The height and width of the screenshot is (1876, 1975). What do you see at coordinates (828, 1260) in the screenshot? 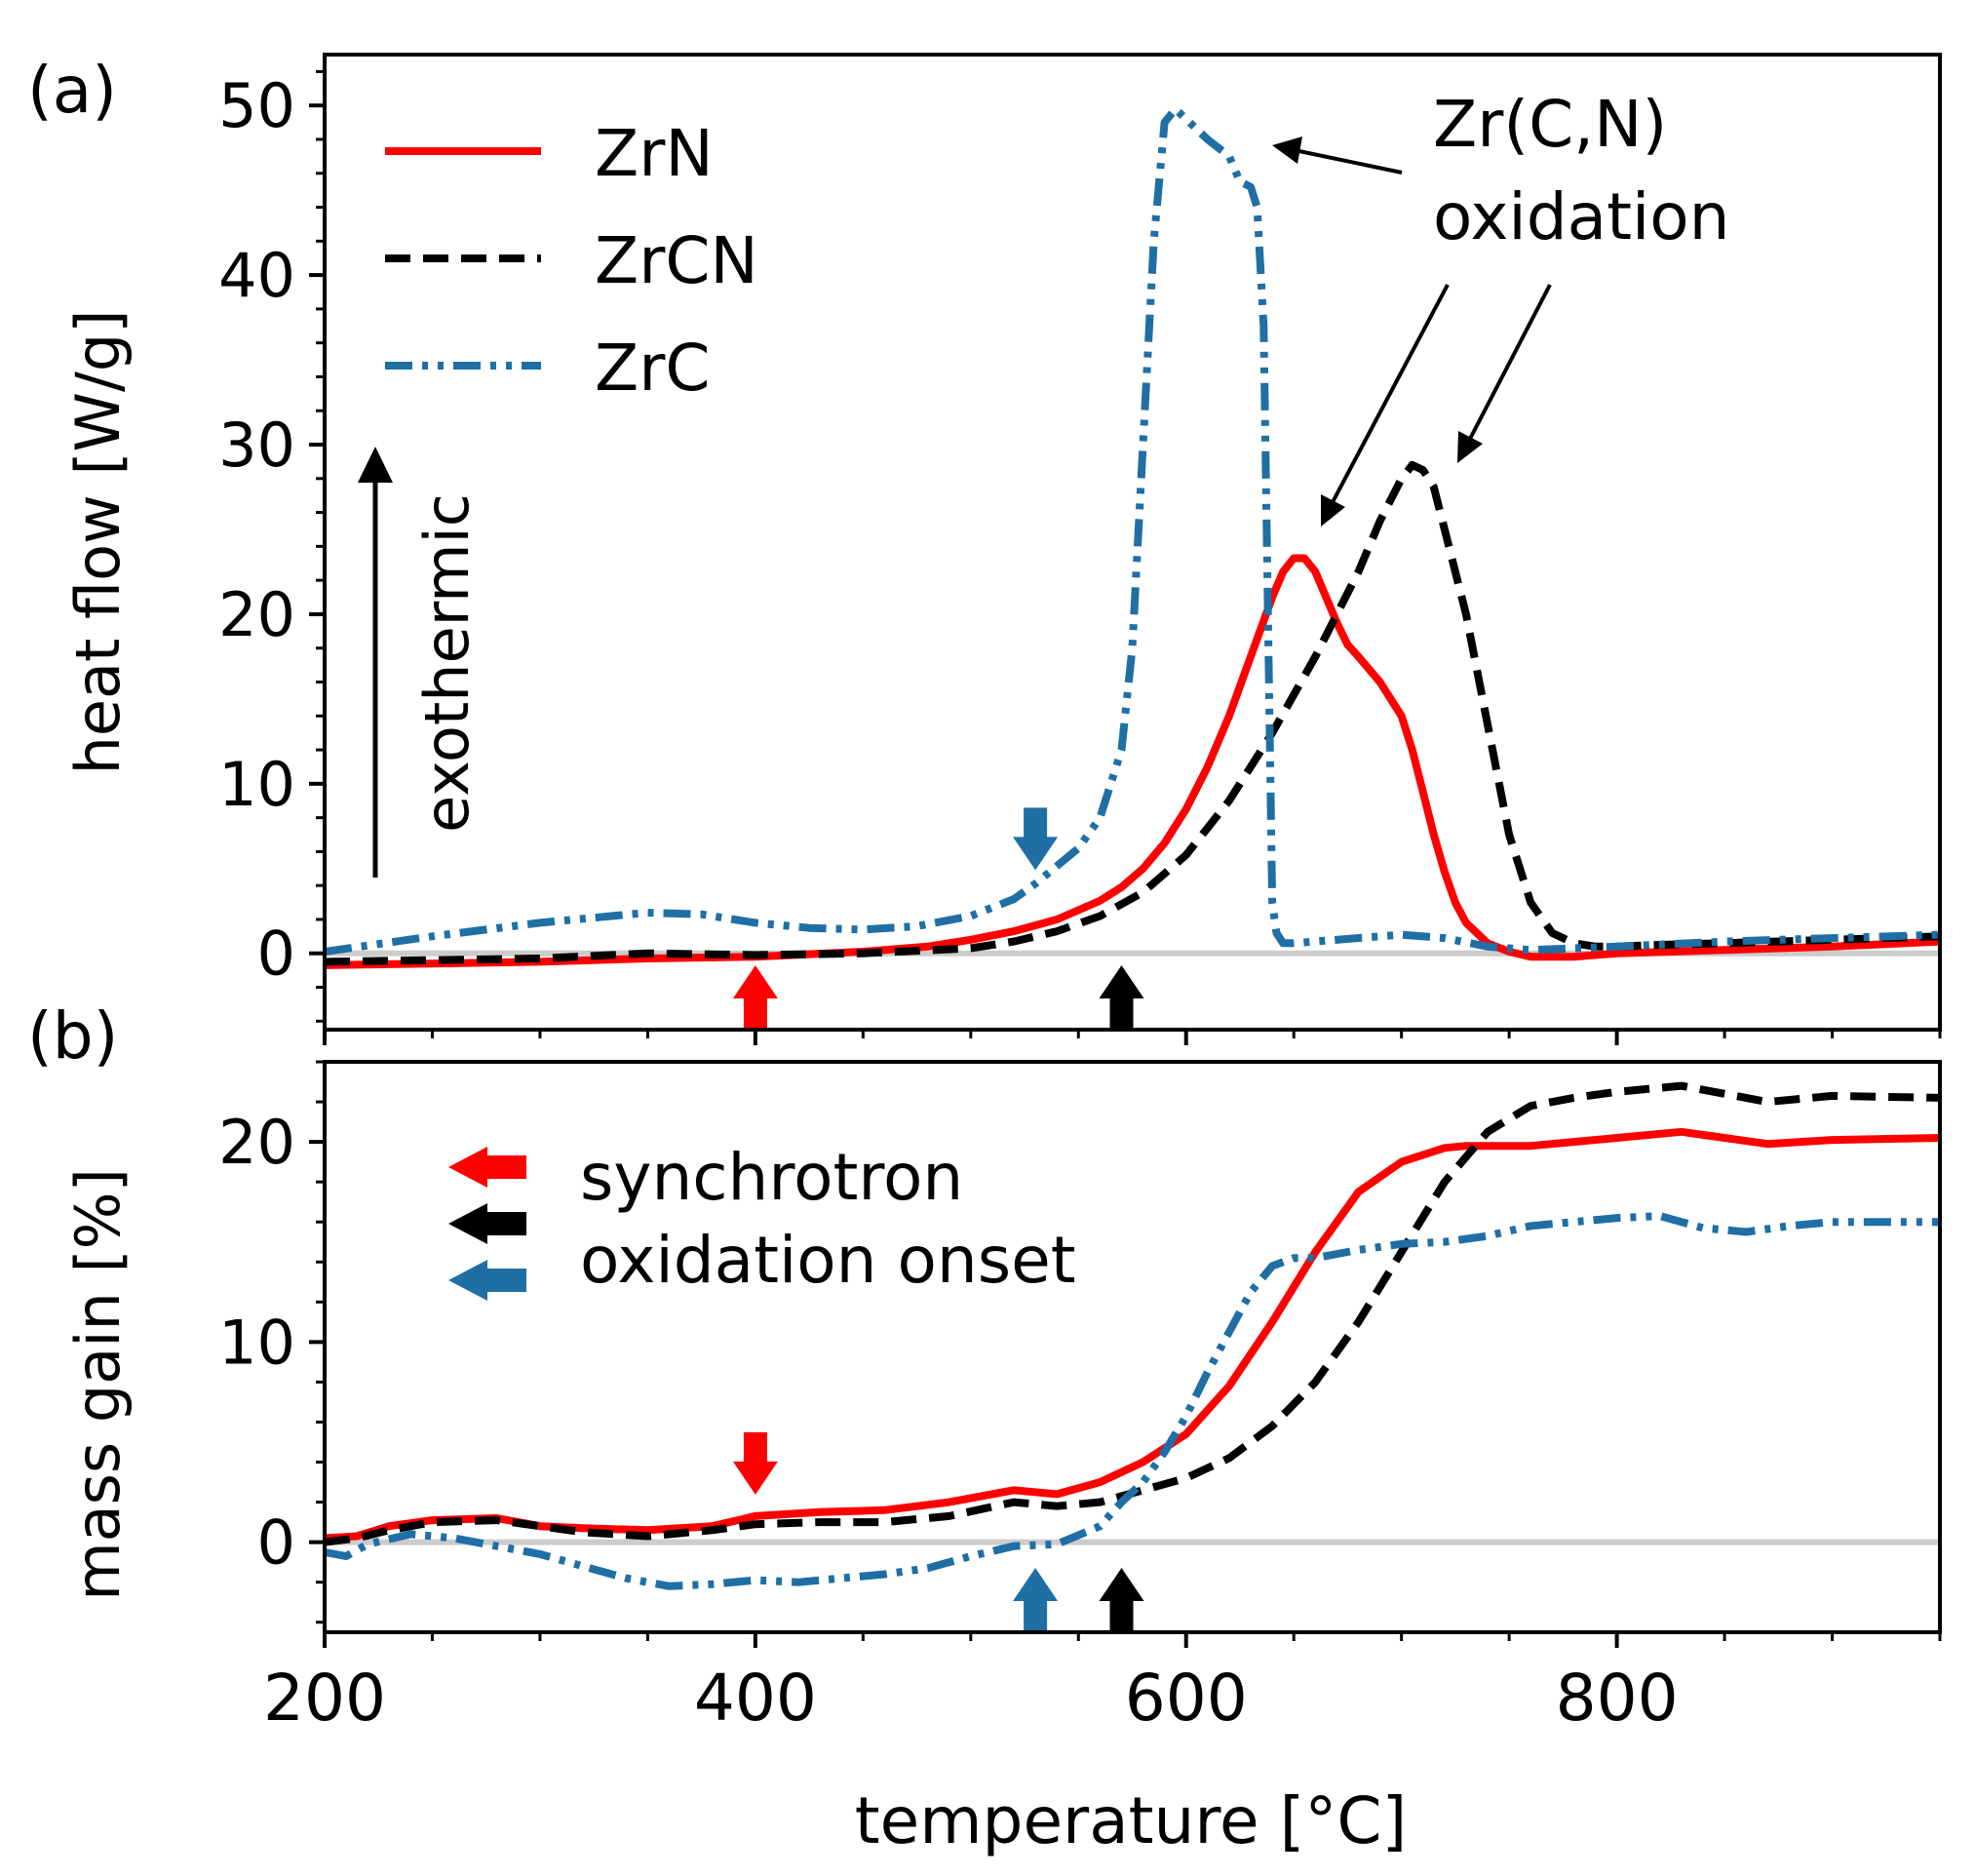
I see `legend-label-oxidation-onset: oxidation onset` at bounding box center [828, 1260].